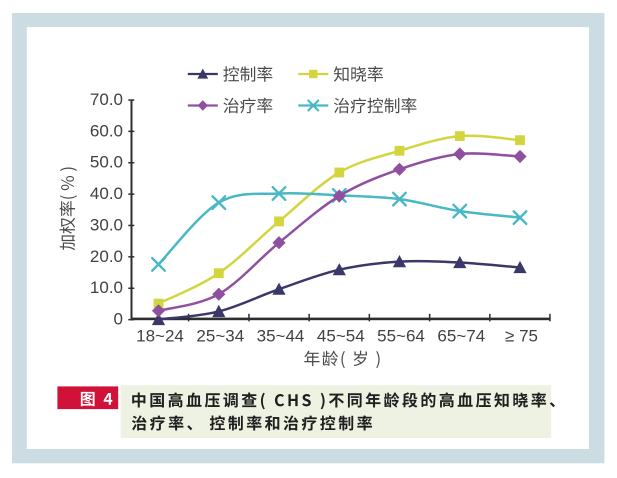 This screenshot has height=478, width=617. What do you see at coordinates (461, 336) in the screenshot?
I see `svg-text: 65~74` at bounding box center [461, 336].